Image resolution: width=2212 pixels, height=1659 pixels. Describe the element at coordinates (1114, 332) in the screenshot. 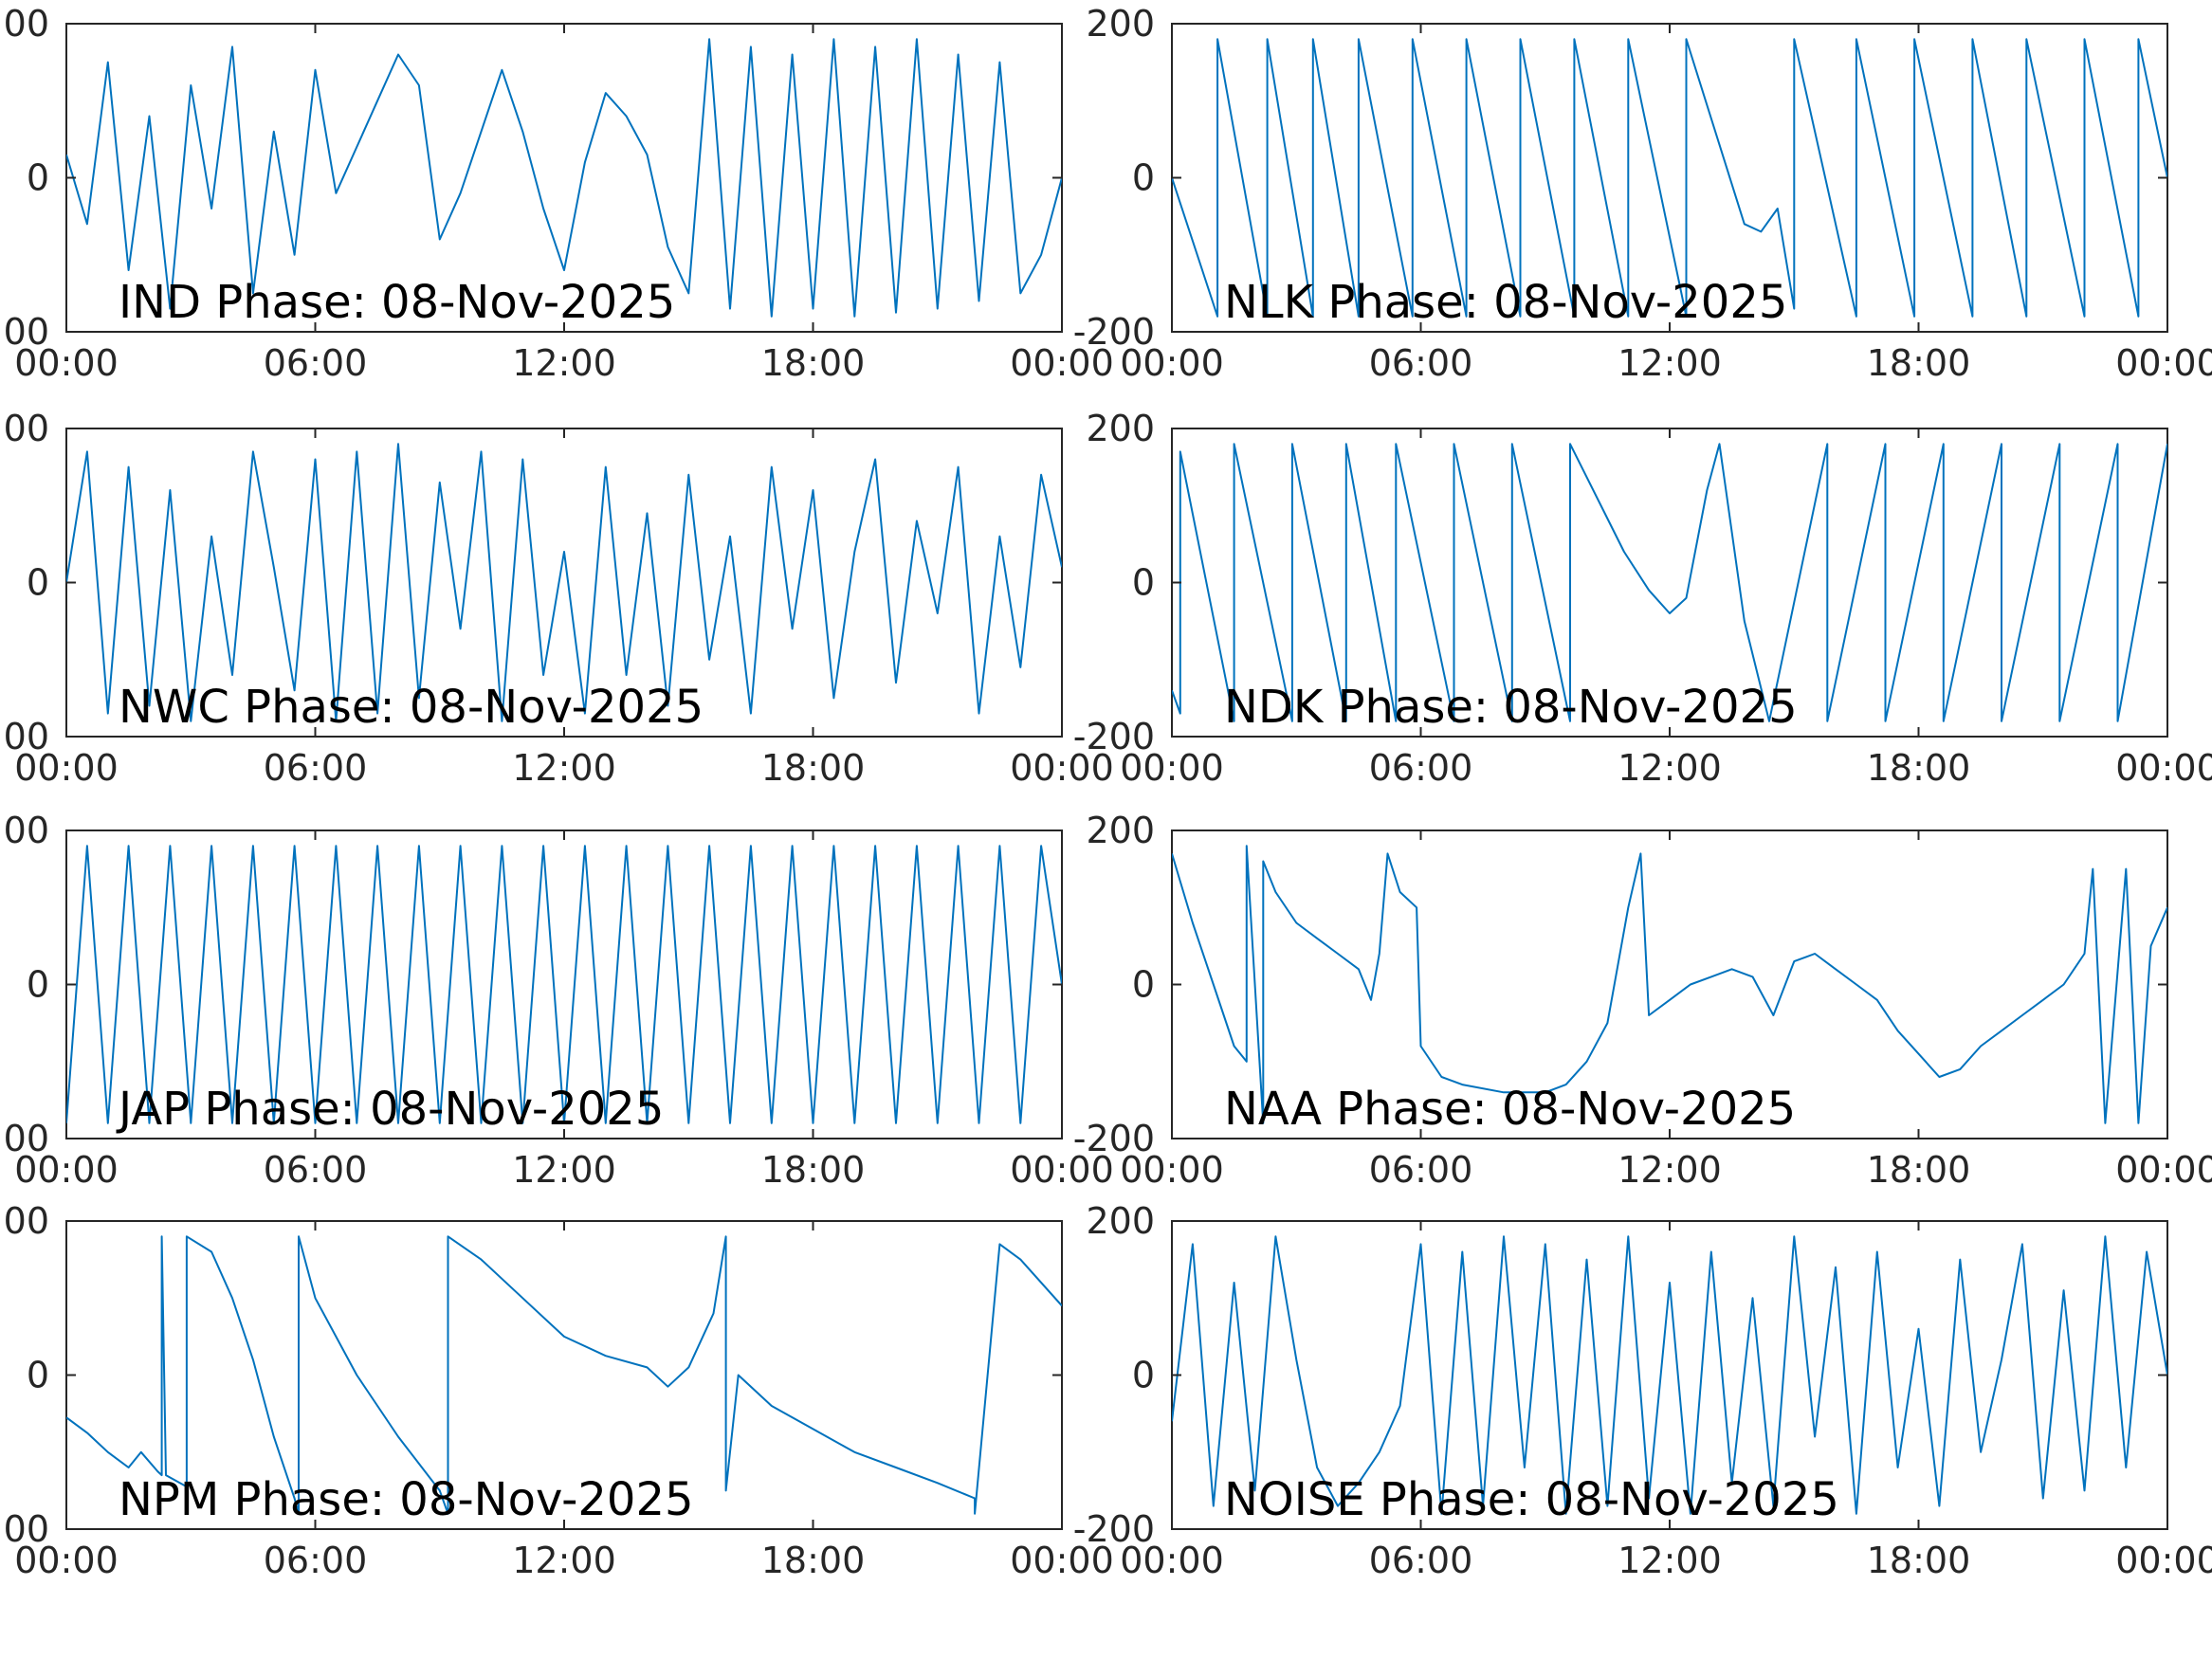

I see `panel-2-ytick-label: -200` at that location.